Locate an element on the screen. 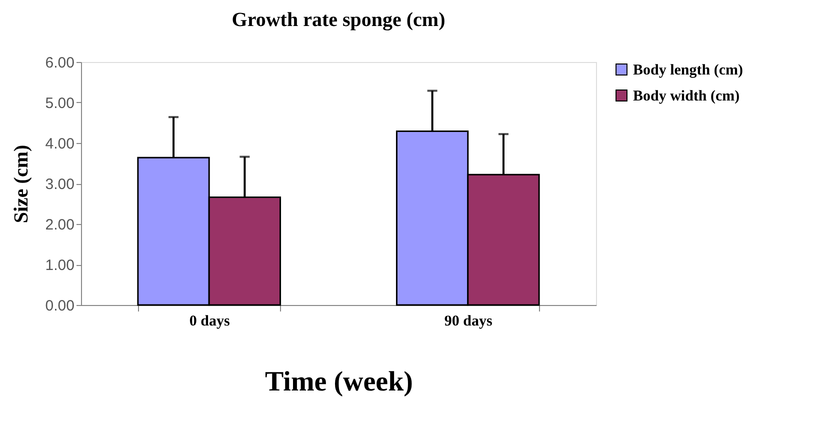 This screenshot has width=839, height=429. y-tick-label: 3.00 is located at coordinates (59, 184).